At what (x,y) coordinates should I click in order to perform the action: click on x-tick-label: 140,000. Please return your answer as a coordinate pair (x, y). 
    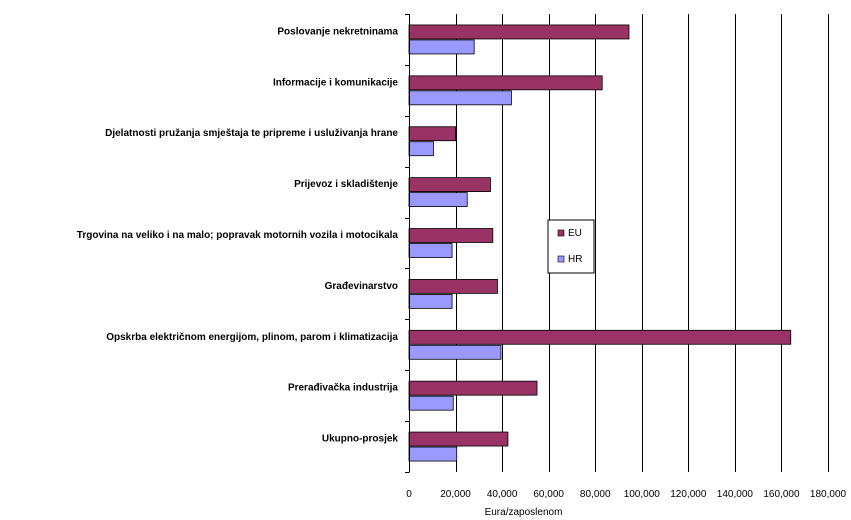
    Looking at the image, I should click on (735, 494).